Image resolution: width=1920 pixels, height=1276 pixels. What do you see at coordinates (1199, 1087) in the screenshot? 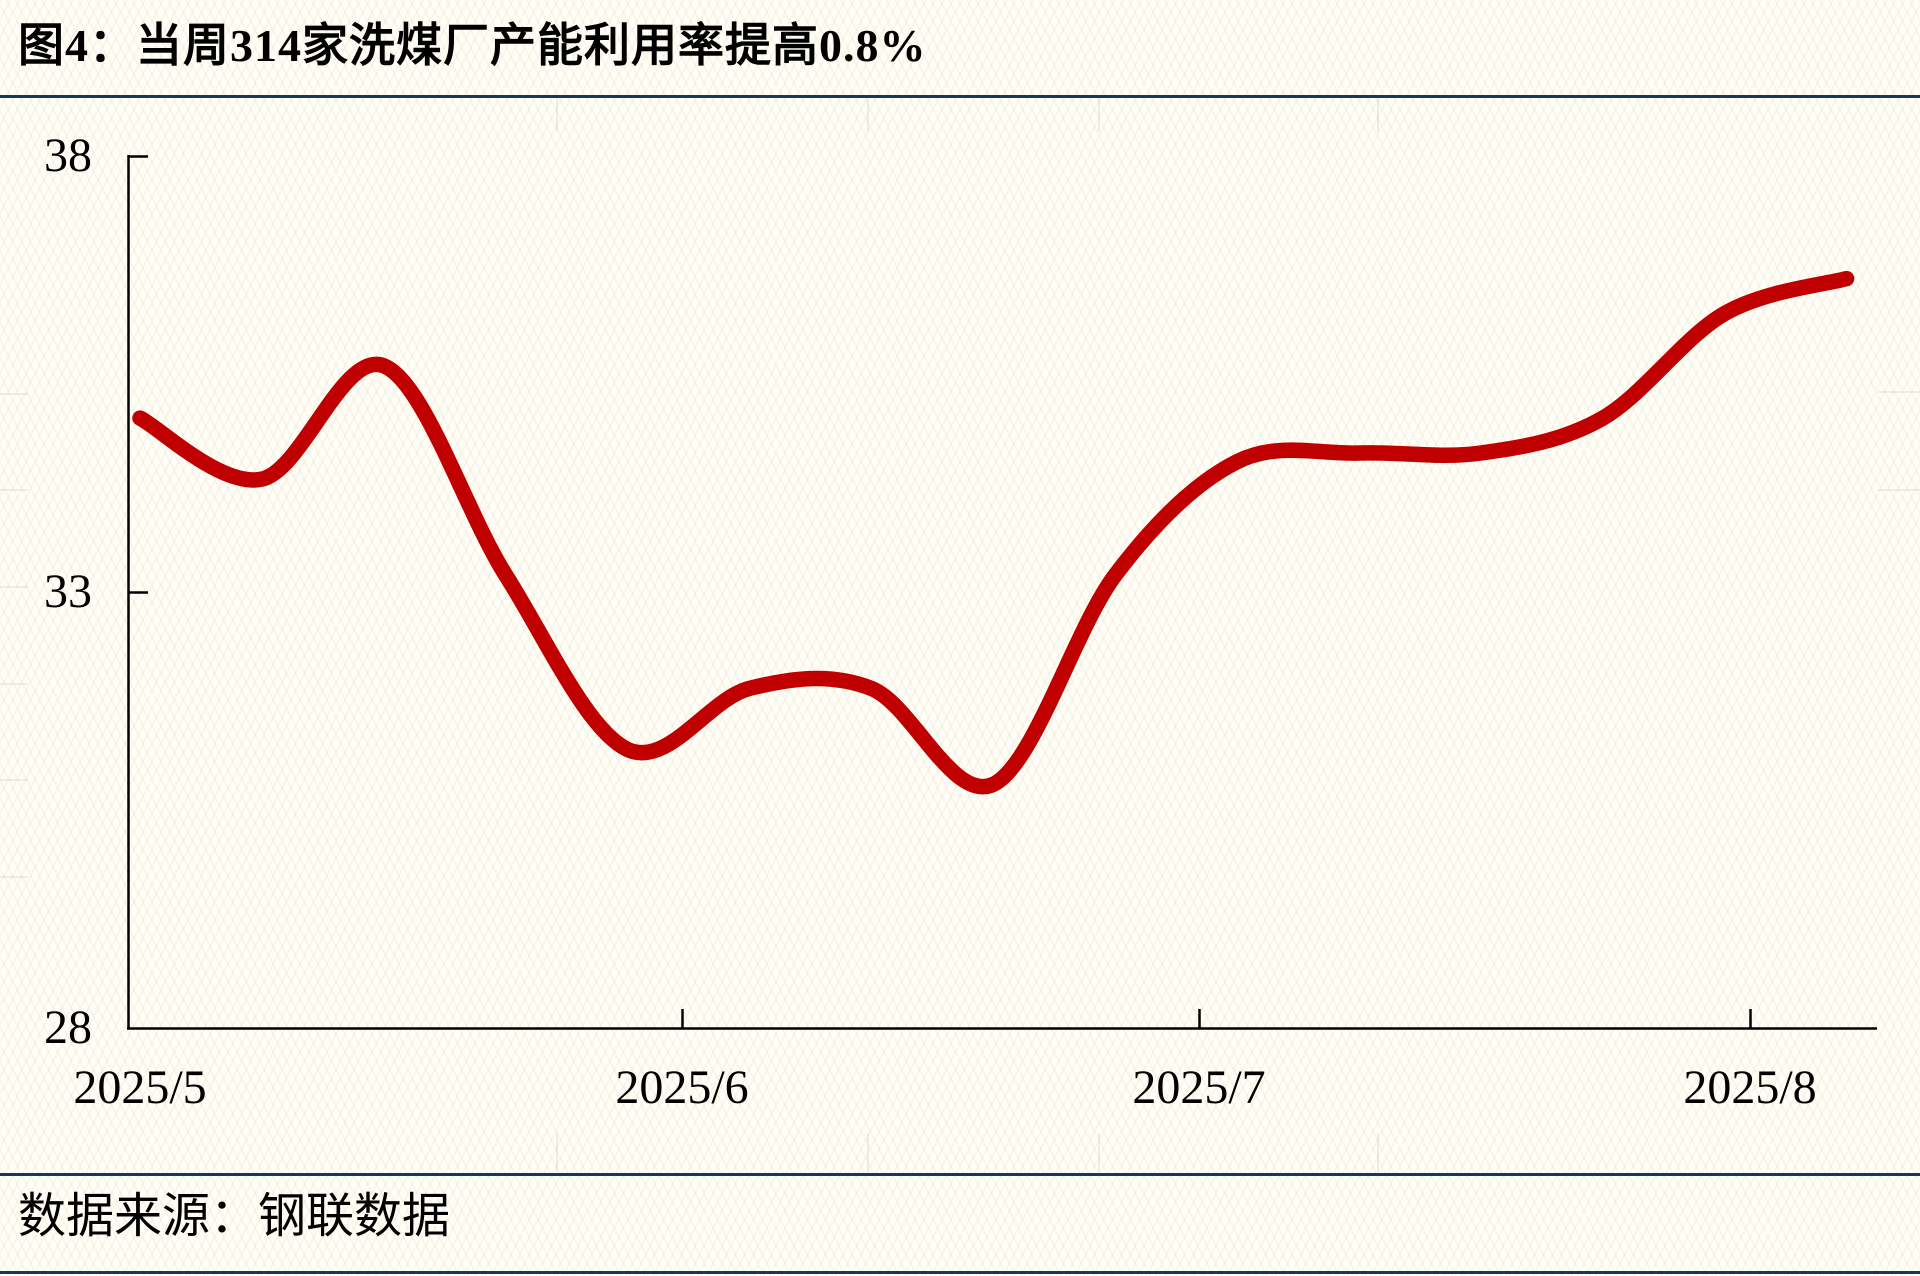
I see `x-axis-label-2025-7: 2025/7` at bounding box center [1199, 1087].